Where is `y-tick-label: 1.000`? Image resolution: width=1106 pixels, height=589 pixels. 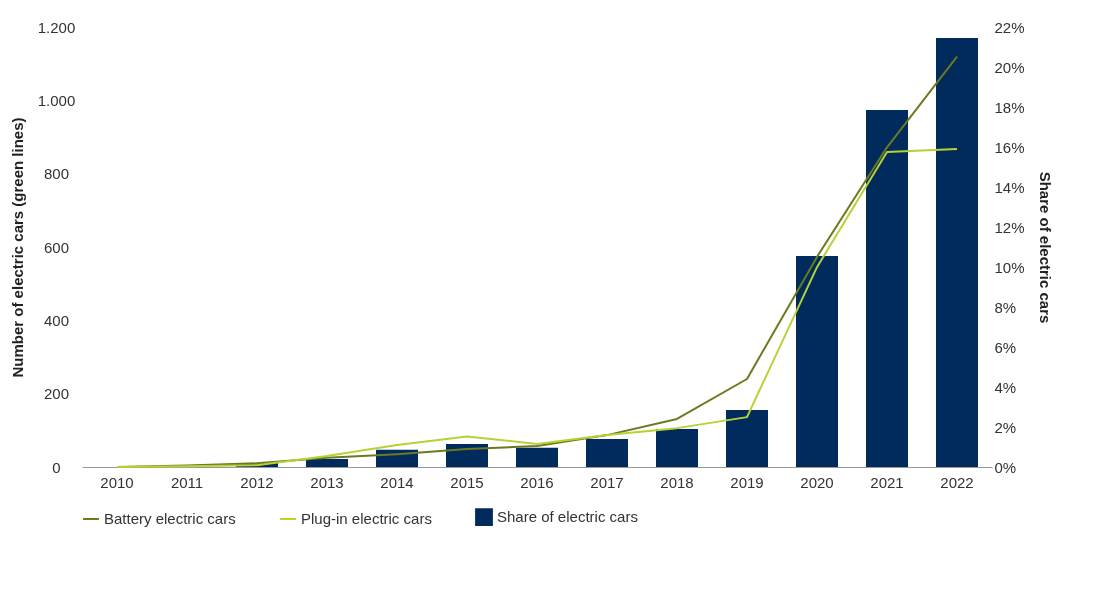 y-tick-label: 1.000 is located at coordinates (56, 100).